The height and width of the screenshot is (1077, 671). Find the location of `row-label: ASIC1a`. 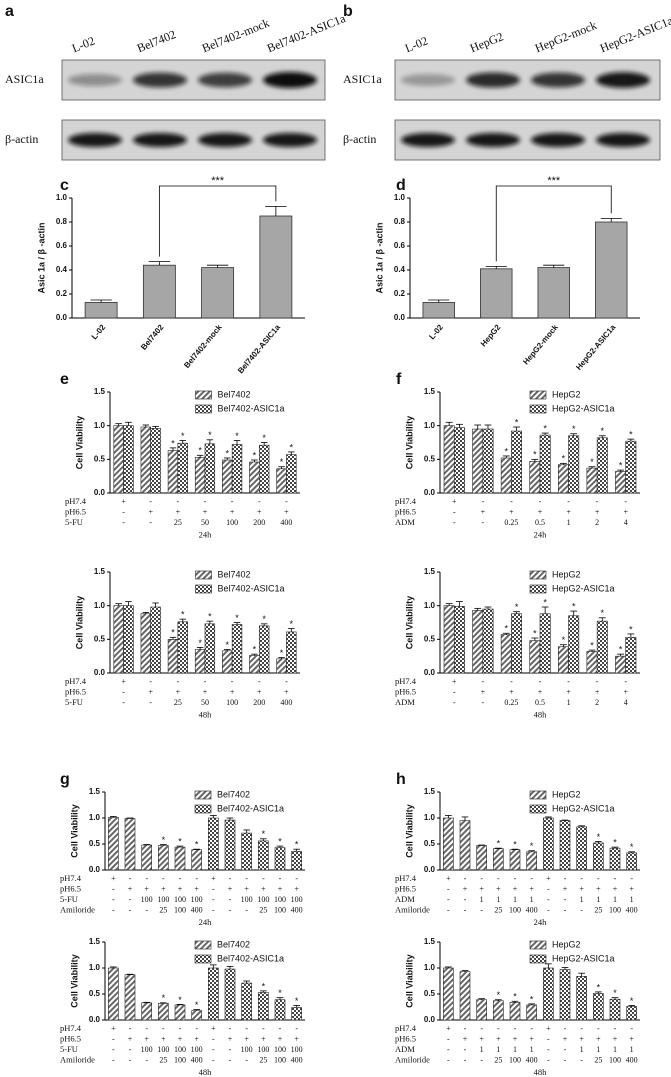

row-label: ASIC1a is located at coordinates (362, 79).